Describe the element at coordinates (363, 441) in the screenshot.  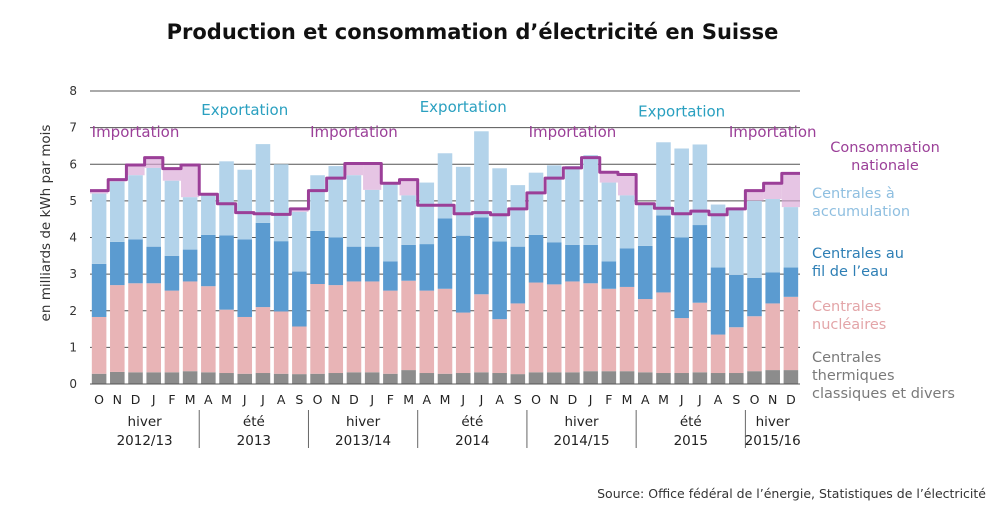
I see `season-year-label: 2013/14` at that location.